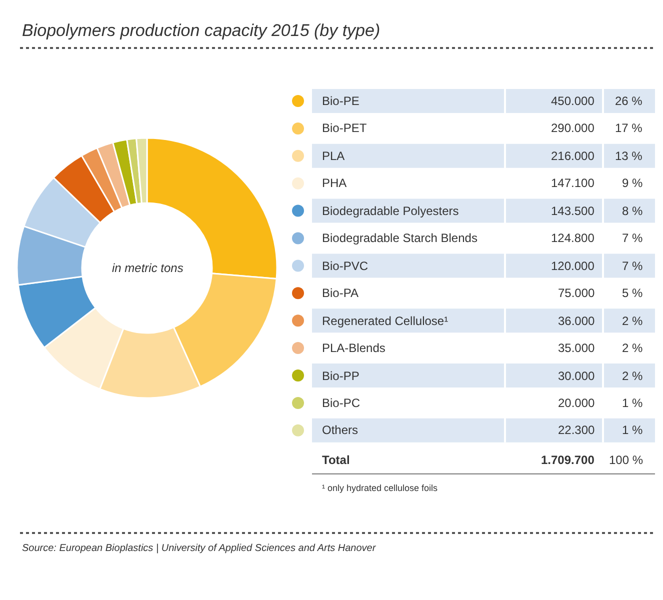 The image size is (663, 600). Describe the element at coordinates (629, 101) in the screenshot. I see `text: 26 %` at that location.